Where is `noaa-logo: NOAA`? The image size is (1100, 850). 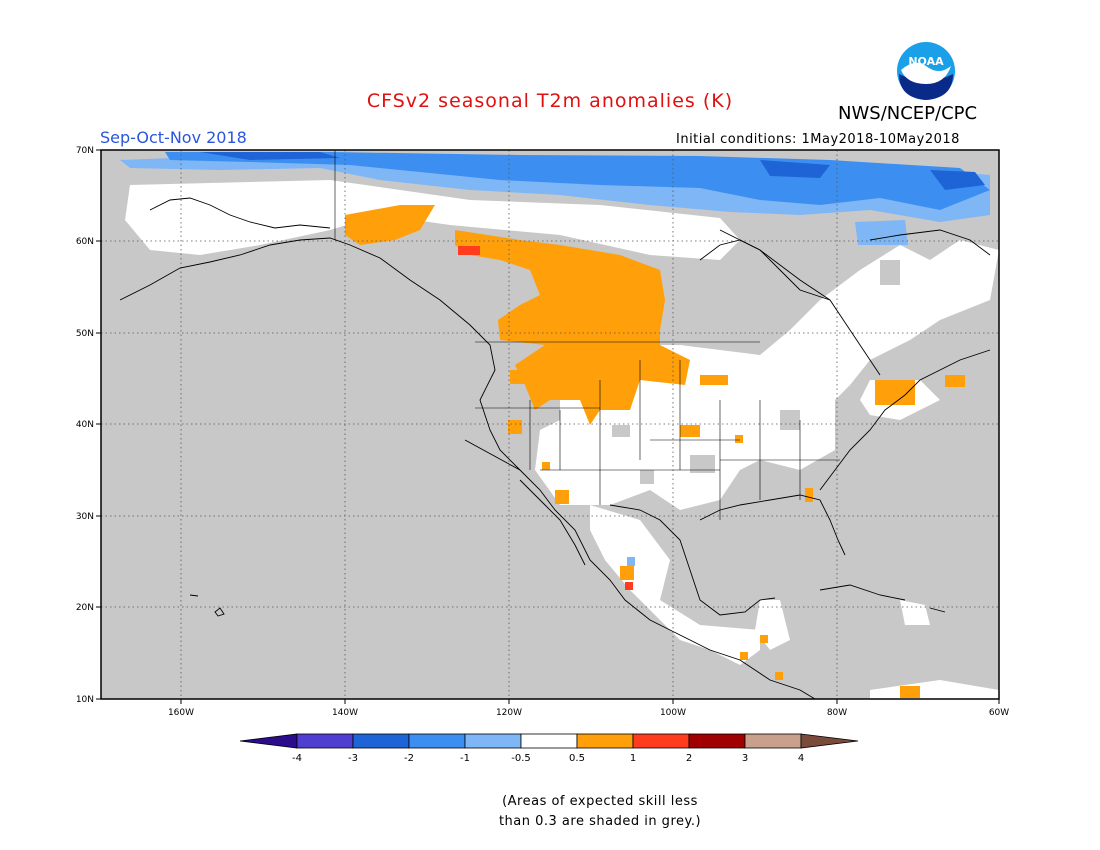 noaa-logo: NOAA is located at coordinates (926, 71).